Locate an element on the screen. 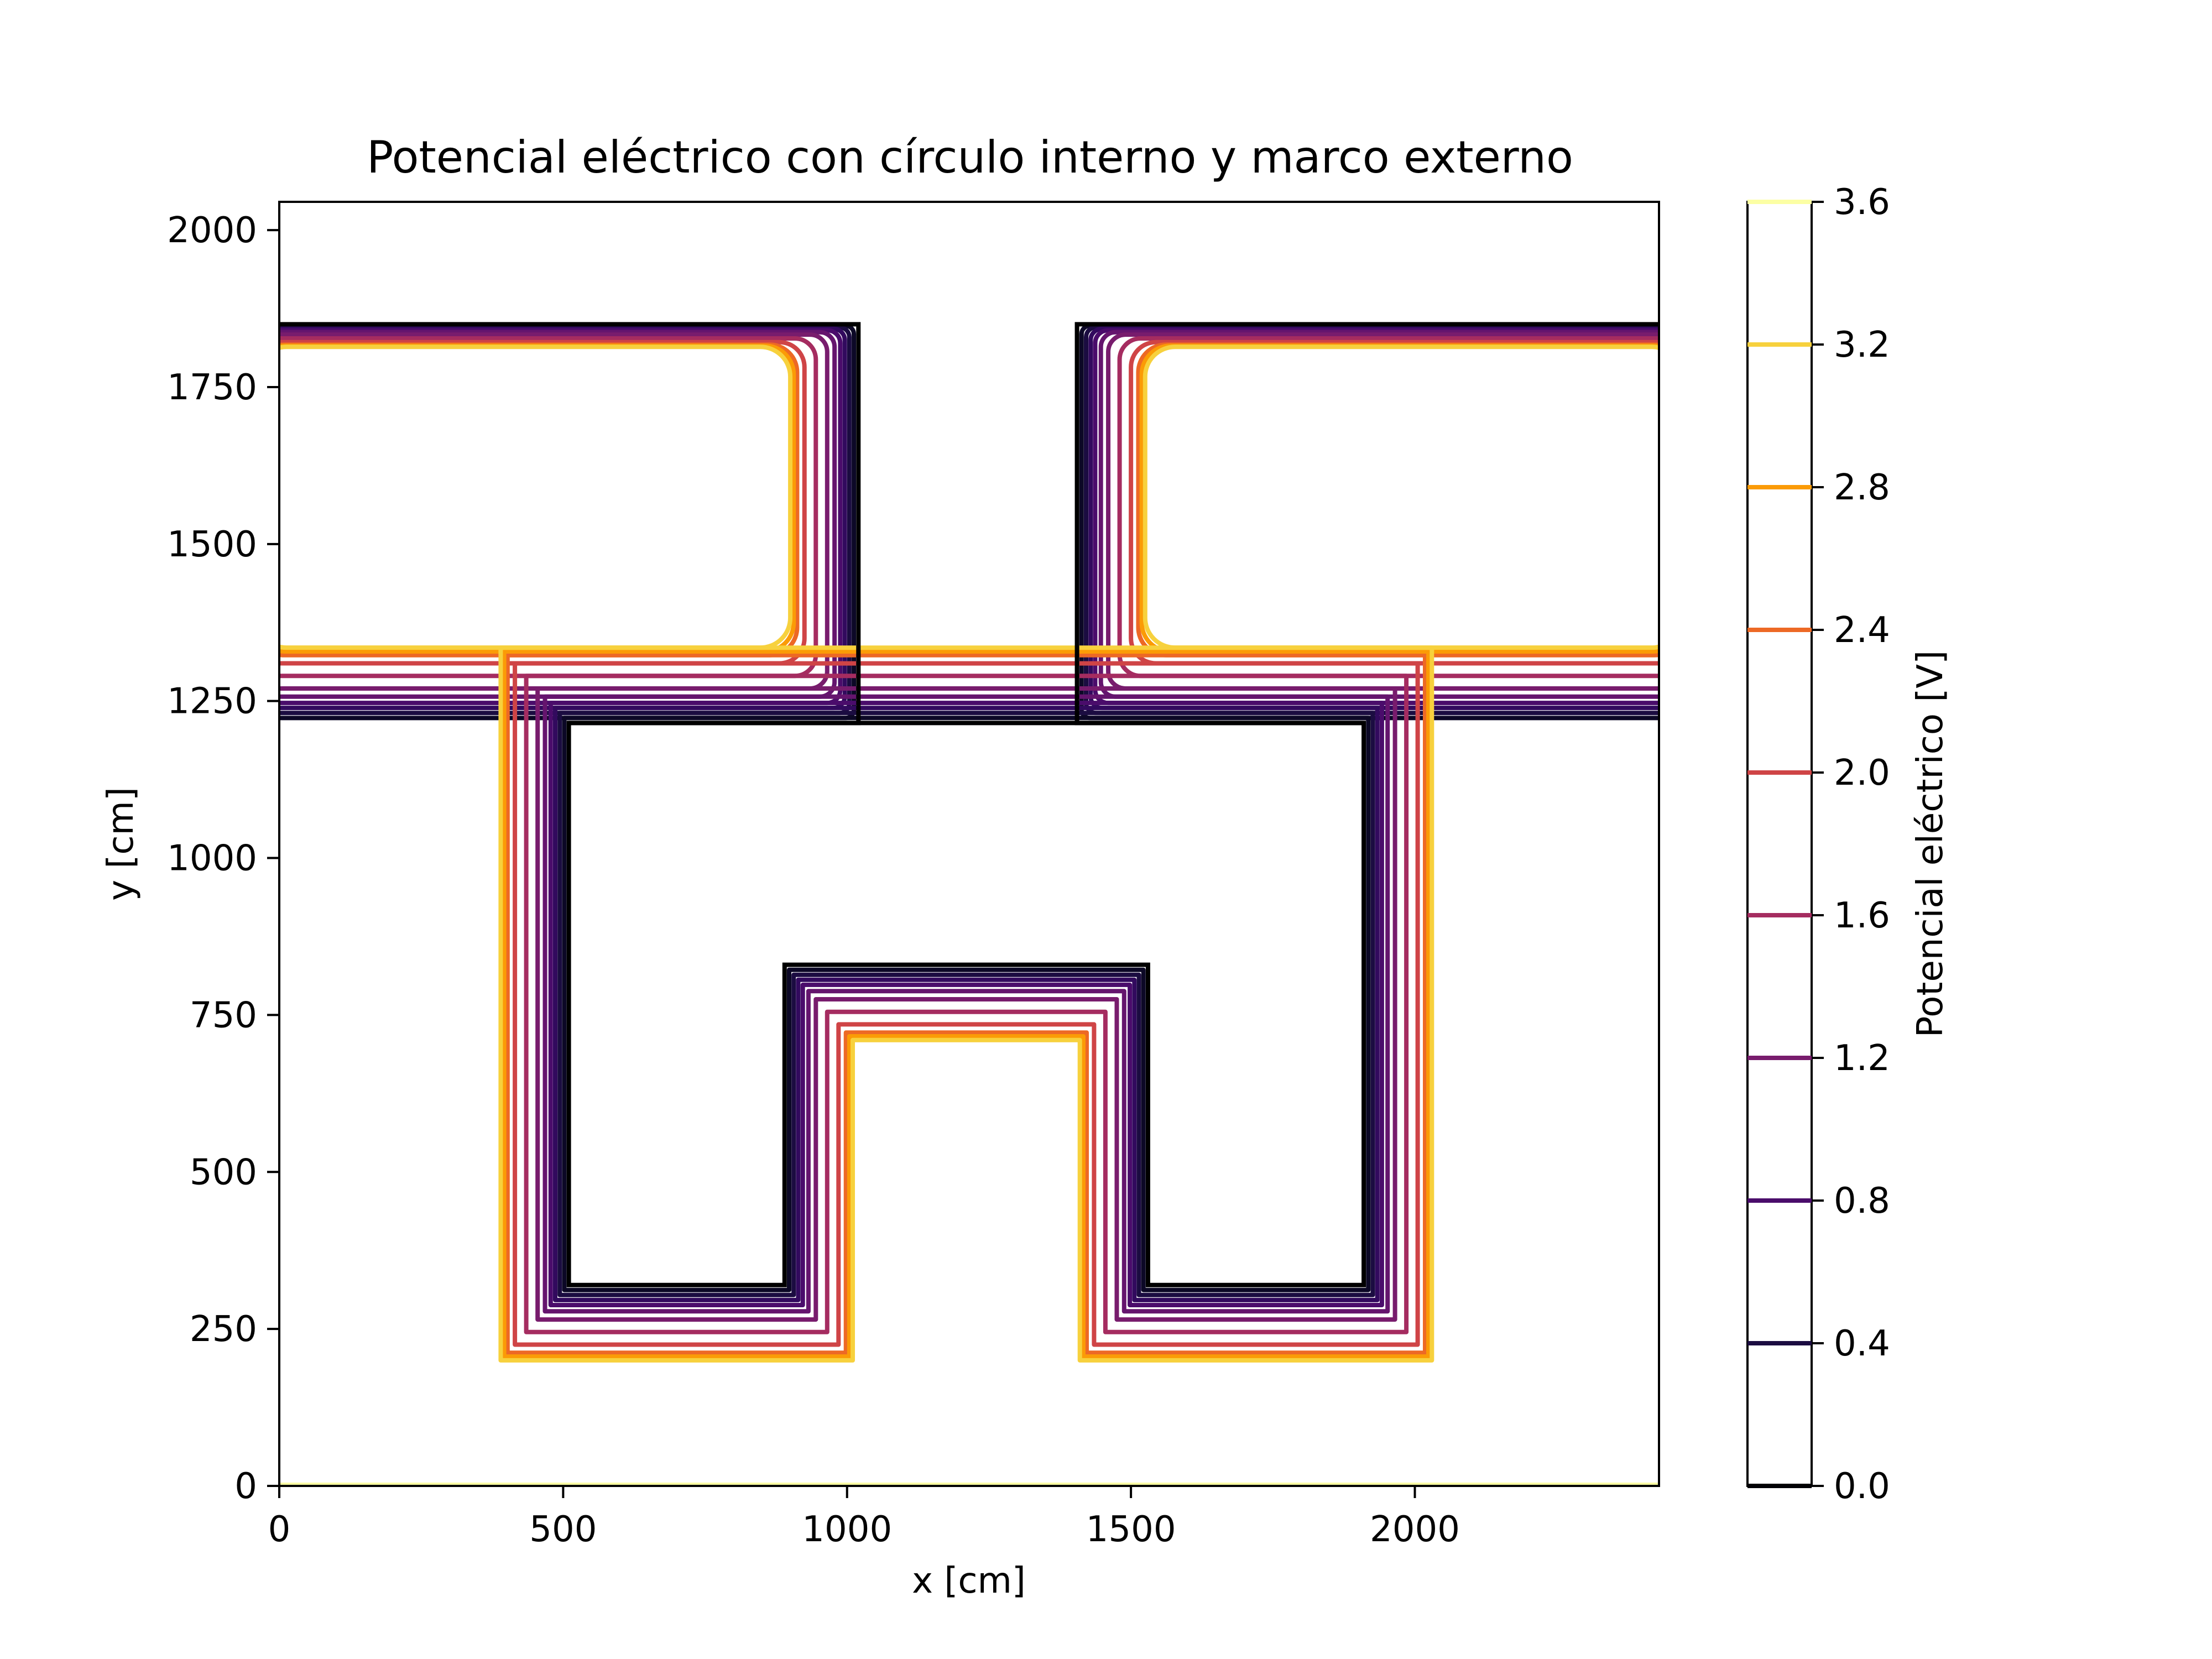 This screenshot has width=2212, height=1659. conductor-top-left-outline is located at coordinates (570, 524).